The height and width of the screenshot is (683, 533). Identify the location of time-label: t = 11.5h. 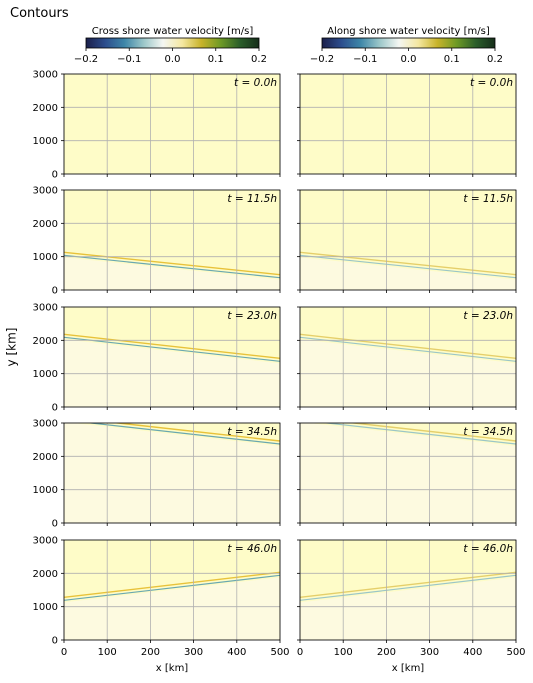
(252, 199).